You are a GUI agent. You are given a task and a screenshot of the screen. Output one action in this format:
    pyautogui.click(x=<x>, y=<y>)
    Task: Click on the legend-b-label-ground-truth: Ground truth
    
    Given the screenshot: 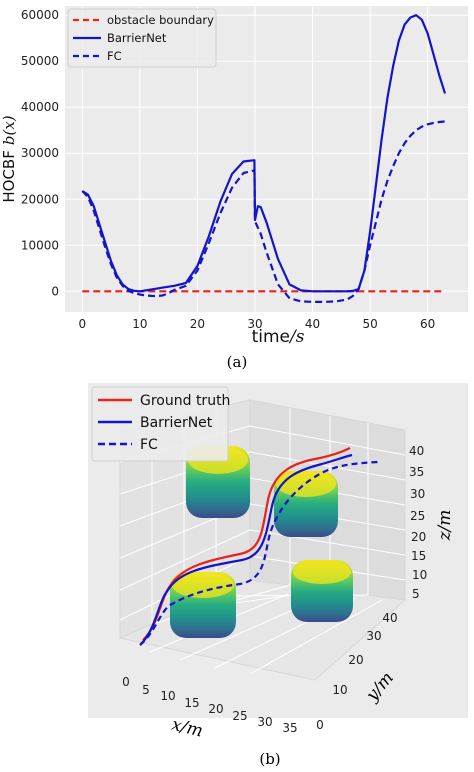 What is the action you would take?
    pyautogui.click(x=185, y=401)
    